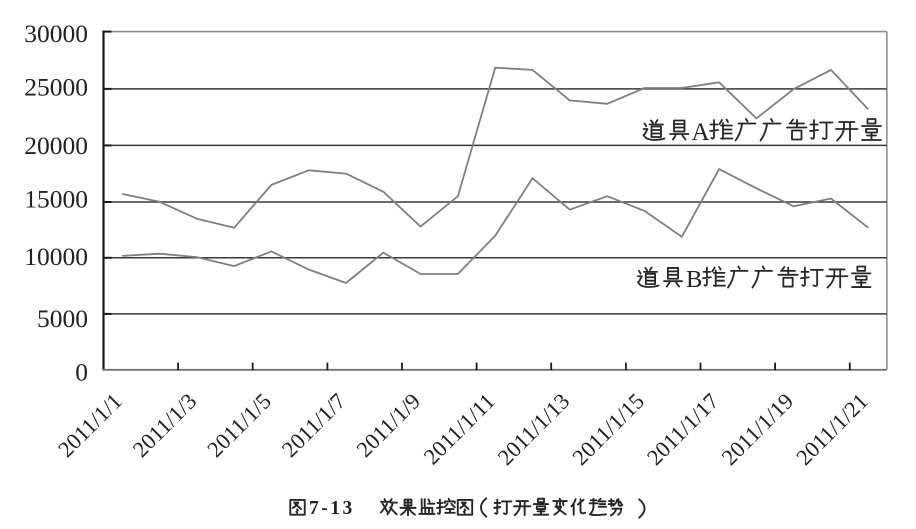  I want to click on svg-text: 2011/1/21, so click(832, 429).